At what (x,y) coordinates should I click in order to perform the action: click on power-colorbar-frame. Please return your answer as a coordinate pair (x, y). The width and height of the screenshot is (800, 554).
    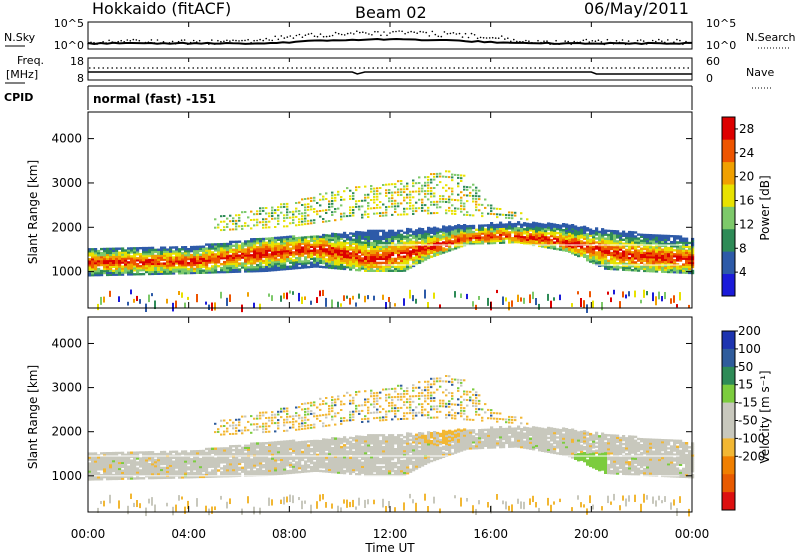
    Looking at the image, I should click on (728, 206).